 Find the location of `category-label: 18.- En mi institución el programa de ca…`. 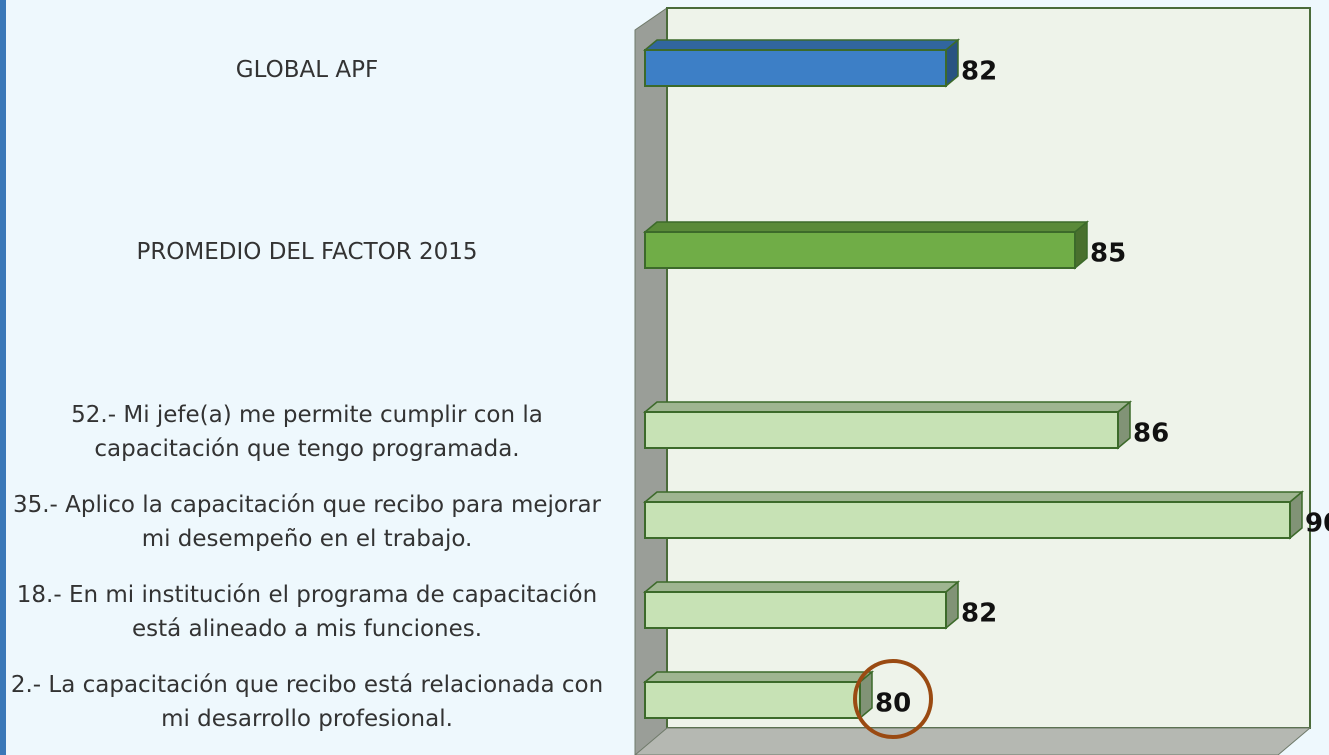

category-label: 18.- En mi institución el programa de ca… is located at coordinates (307, 612).